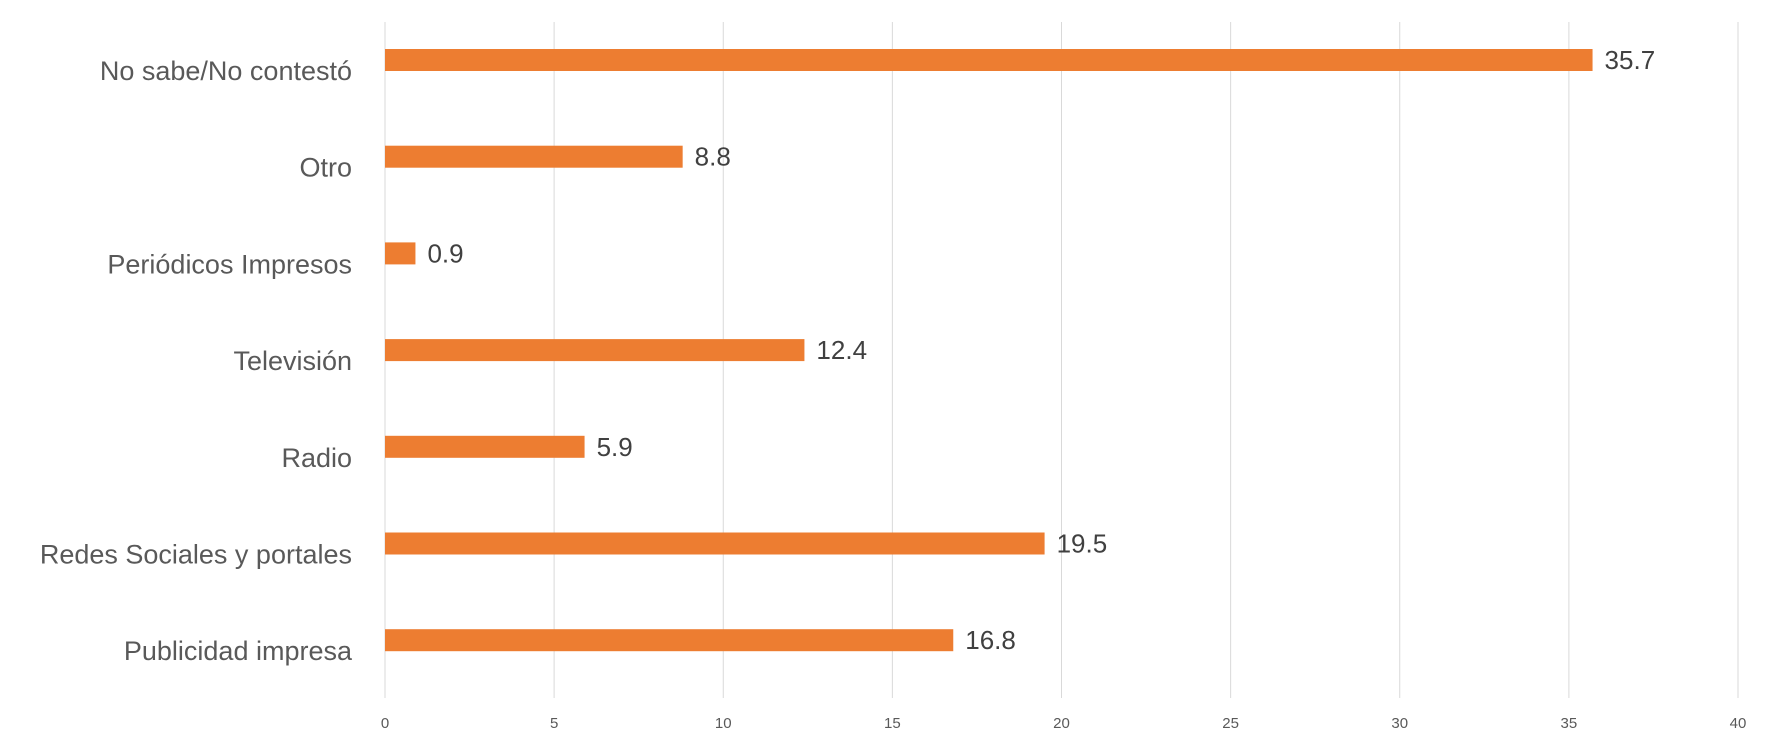 The image size is (1767, 749). I want to click on x-tick-label: 15, so click(892, 723).